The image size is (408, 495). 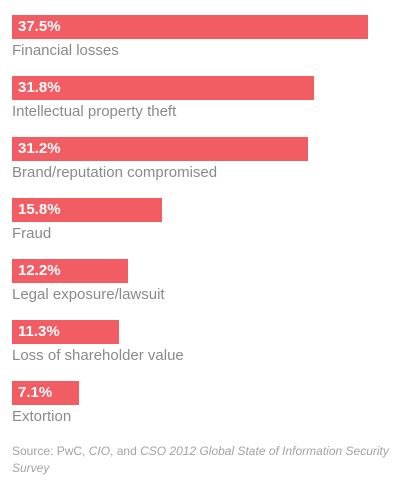 I want to click on bar-value-label: 15.8%, so click(x=39, y=209).